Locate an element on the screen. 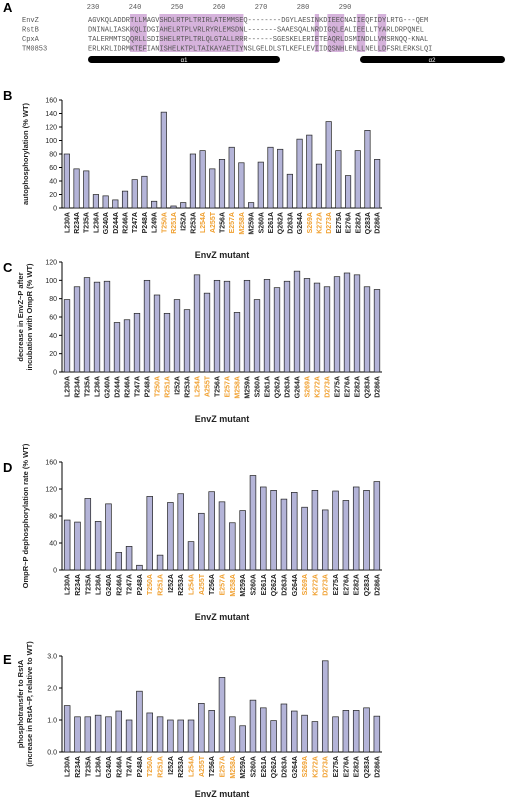  x-tick-label: Q262A is located at coordinates (274, 767).